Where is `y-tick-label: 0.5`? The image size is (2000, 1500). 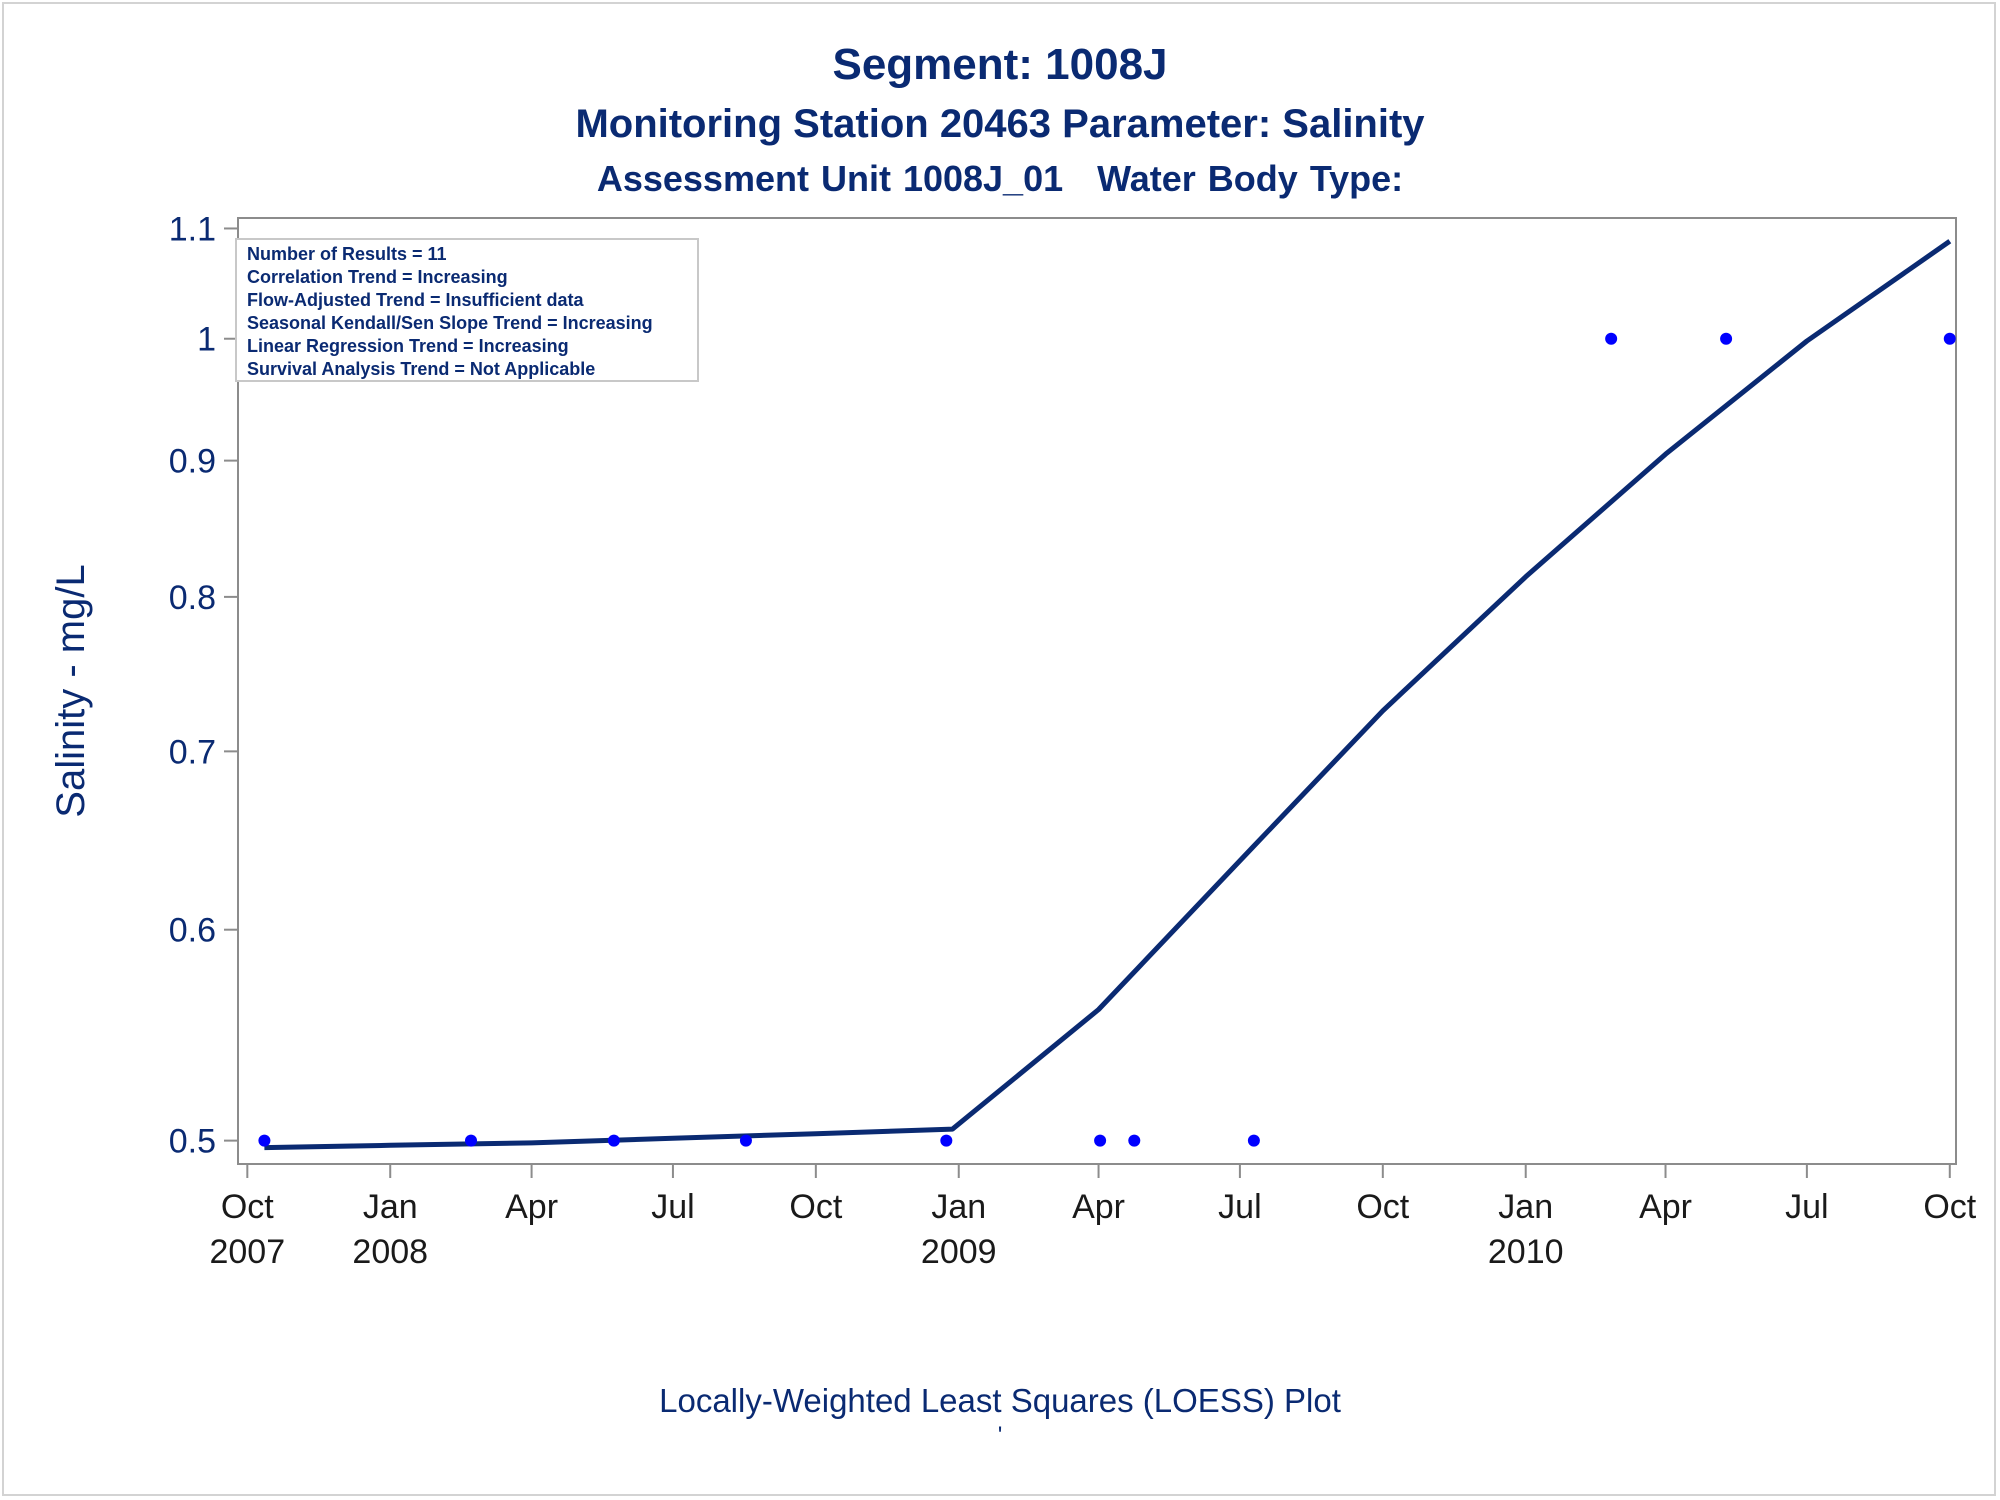
y-tick-label: 0.5 is located at coordinates (192, 1142).